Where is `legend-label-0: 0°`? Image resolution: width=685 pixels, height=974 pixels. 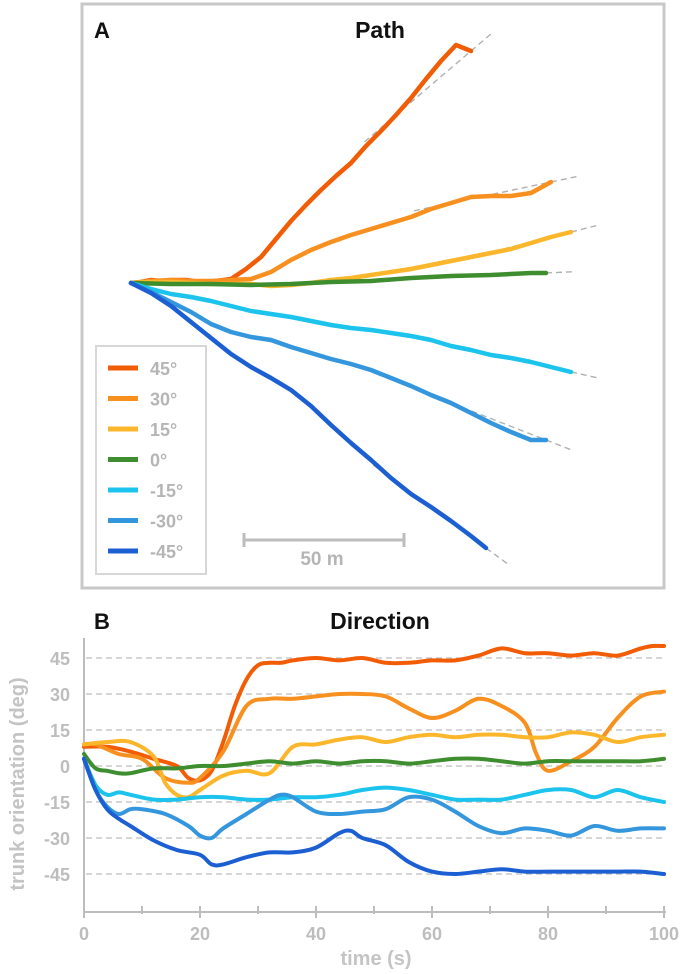
legend-label-0: 0° is located at coordinates (158, 461).